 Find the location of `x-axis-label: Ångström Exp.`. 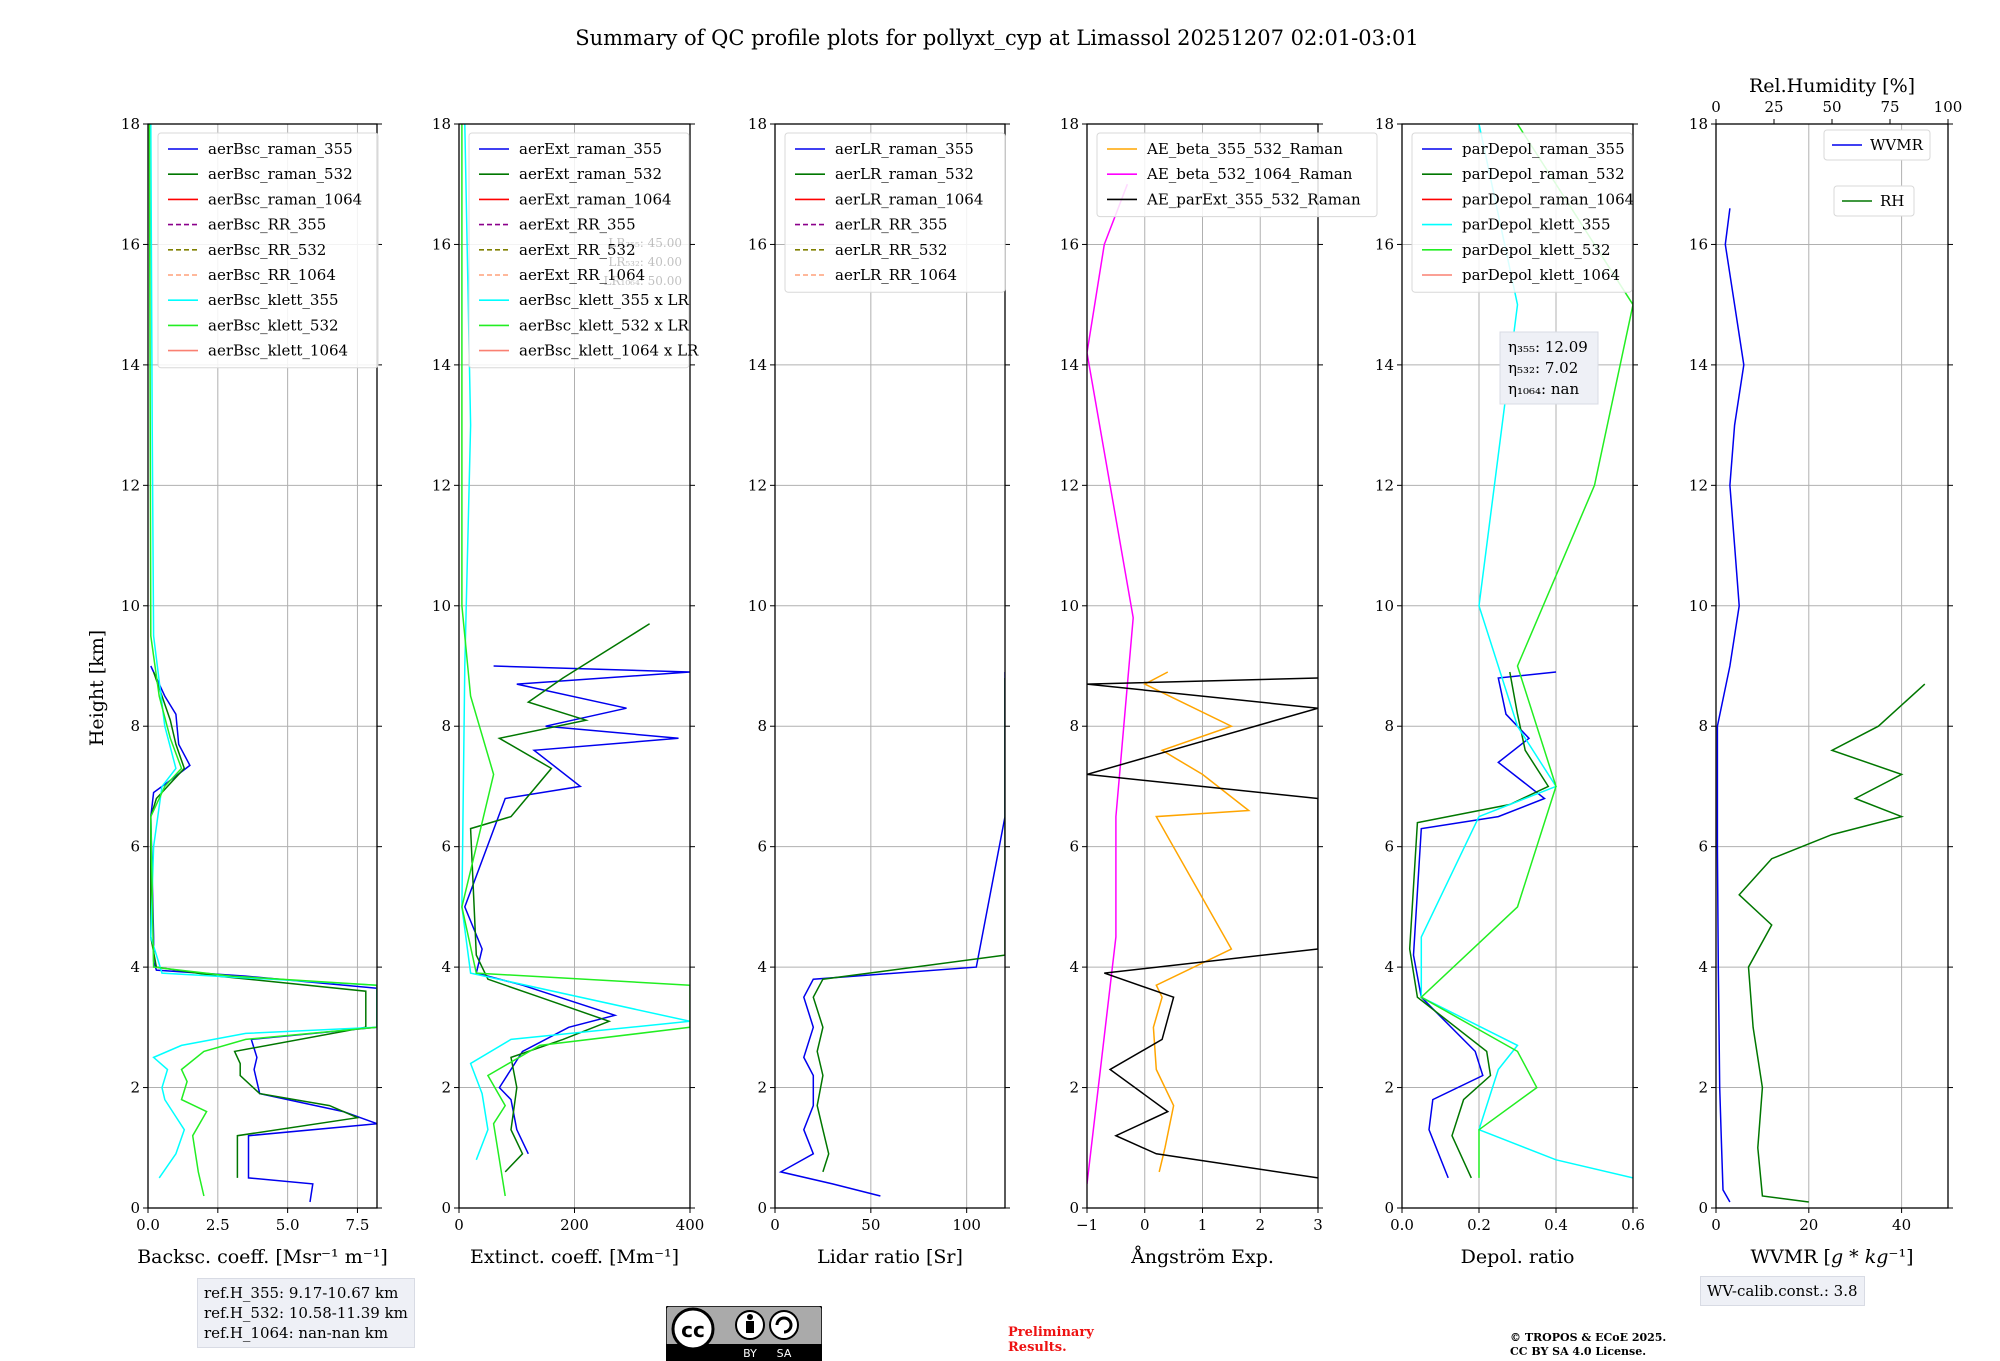

x-axis-label: Ångström Exp. is located at coordinates (1202, 1257).